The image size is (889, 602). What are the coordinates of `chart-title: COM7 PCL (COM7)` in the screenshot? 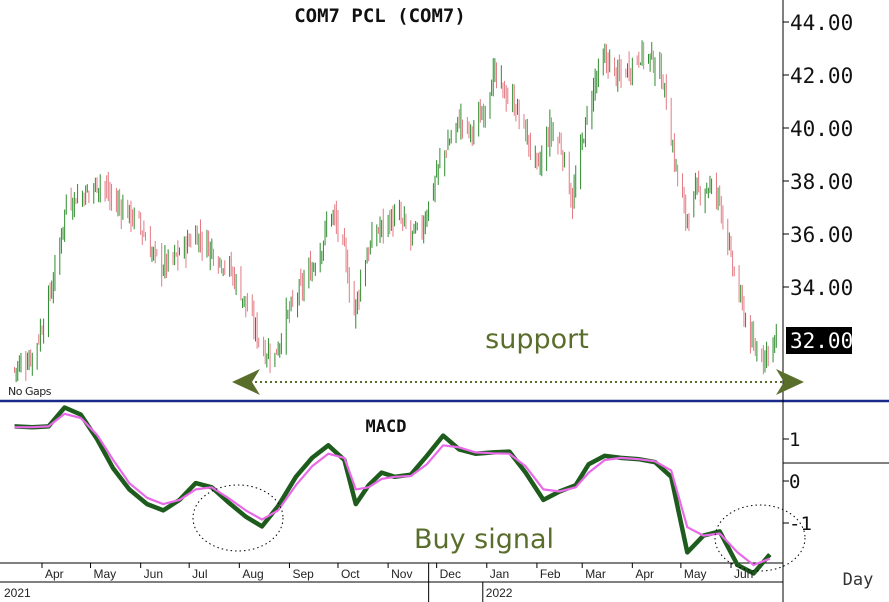 It's located at (380, 16).